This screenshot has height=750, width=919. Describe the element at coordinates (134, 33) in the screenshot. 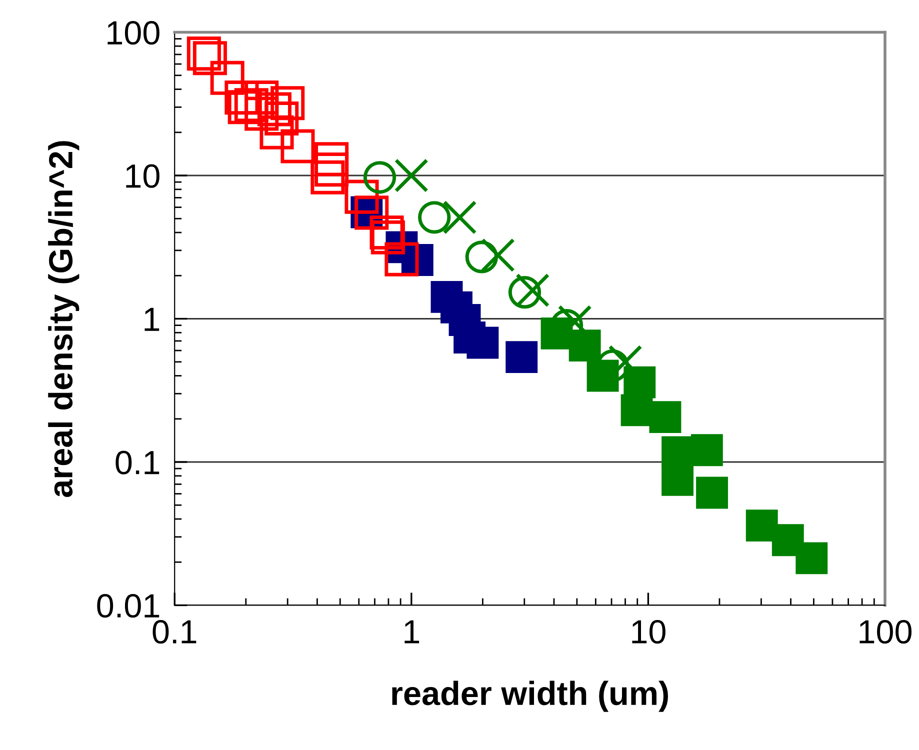

I see `y-tick-label: 100` at that location.